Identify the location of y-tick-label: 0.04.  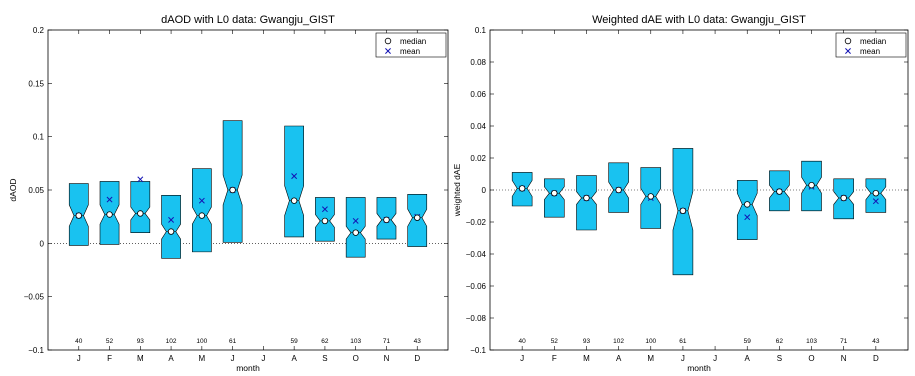
(478, 126).